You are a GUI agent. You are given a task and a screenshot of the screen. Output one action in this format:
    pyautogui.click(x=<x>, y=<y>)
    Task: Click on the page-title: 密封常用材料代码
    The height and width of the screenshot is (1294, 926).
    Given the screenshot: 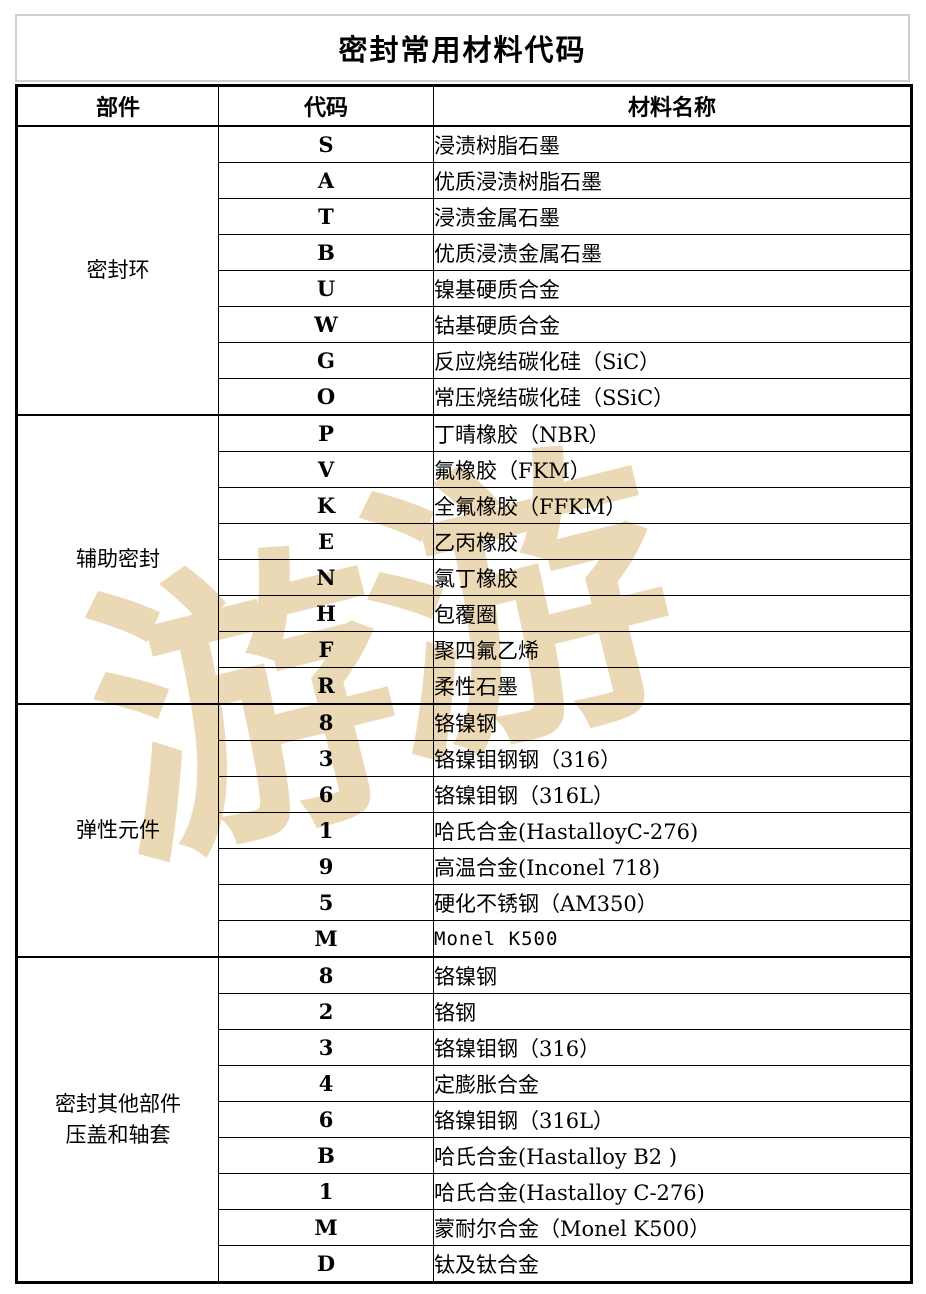 What is the action you would take?
    pyautogui.click(x=462, y=50)
    